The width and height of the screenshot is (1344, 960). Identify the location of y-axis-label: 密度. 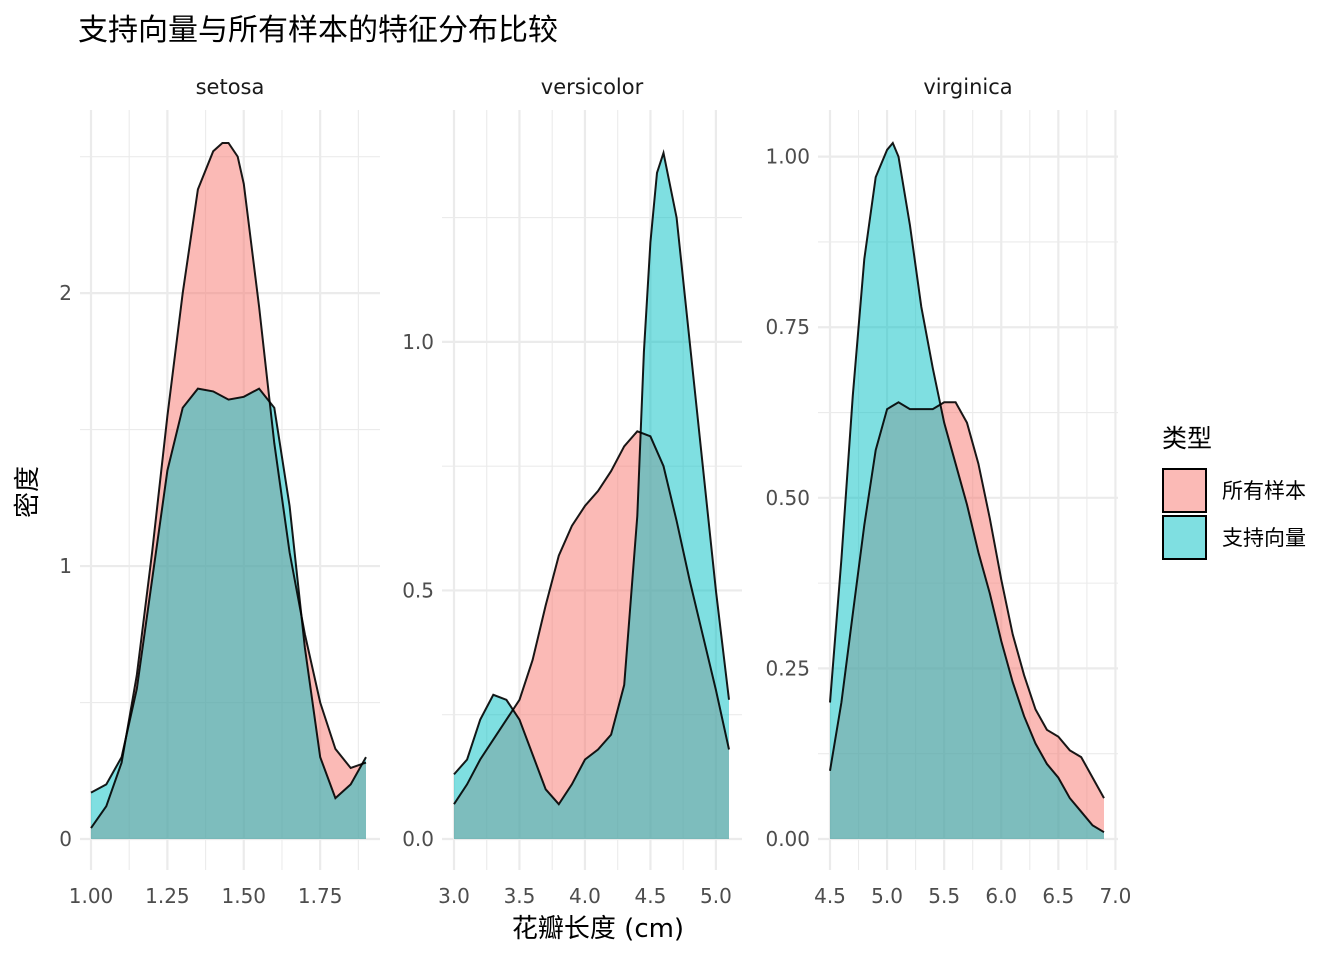
(28, 492).